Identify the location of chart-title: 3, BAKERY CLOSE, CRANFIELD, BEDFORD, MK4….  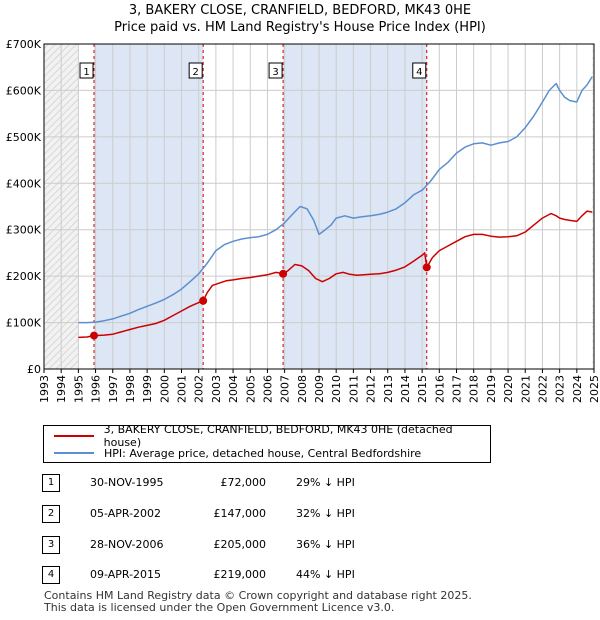
(300, 10).